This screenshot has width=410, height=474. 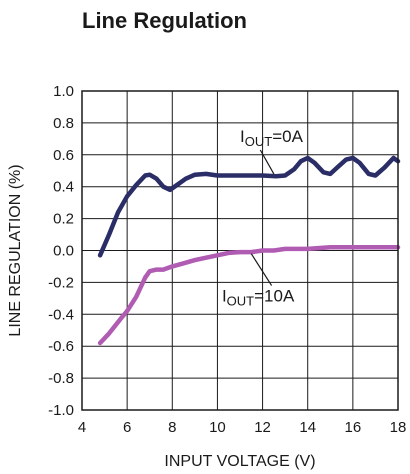 What do you see at coordinates (63, 251) in the screenshot?
I see `y-tick-label: 0.0` at bounding box center [63, 251].